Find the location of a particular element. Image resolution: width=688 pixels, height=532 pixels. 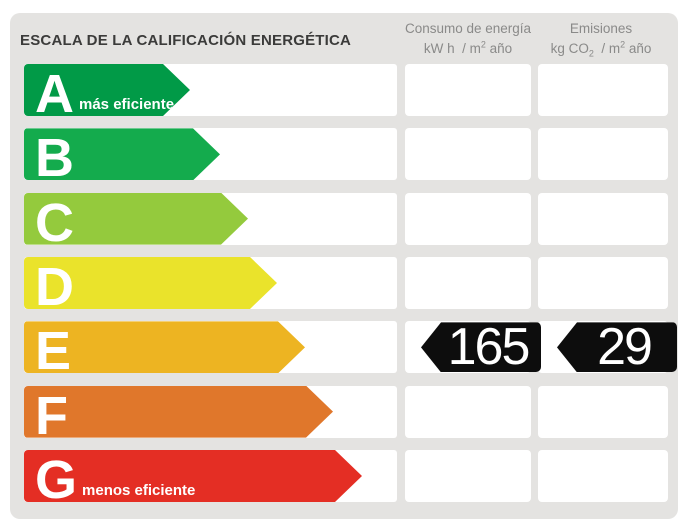

rating-letter: F is located at coordinates (51, 415).